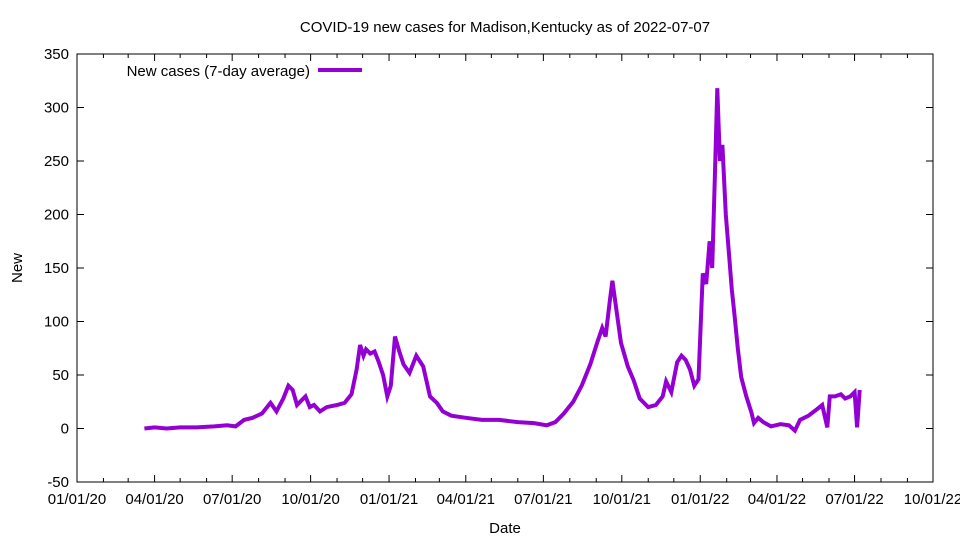 Image resolution: width=960 pixels, height=540 pixels. What do you see at coordinates (60, 375) in the screenshot?
I see `y-tick-label: 50` at bounding box center [60, 375].